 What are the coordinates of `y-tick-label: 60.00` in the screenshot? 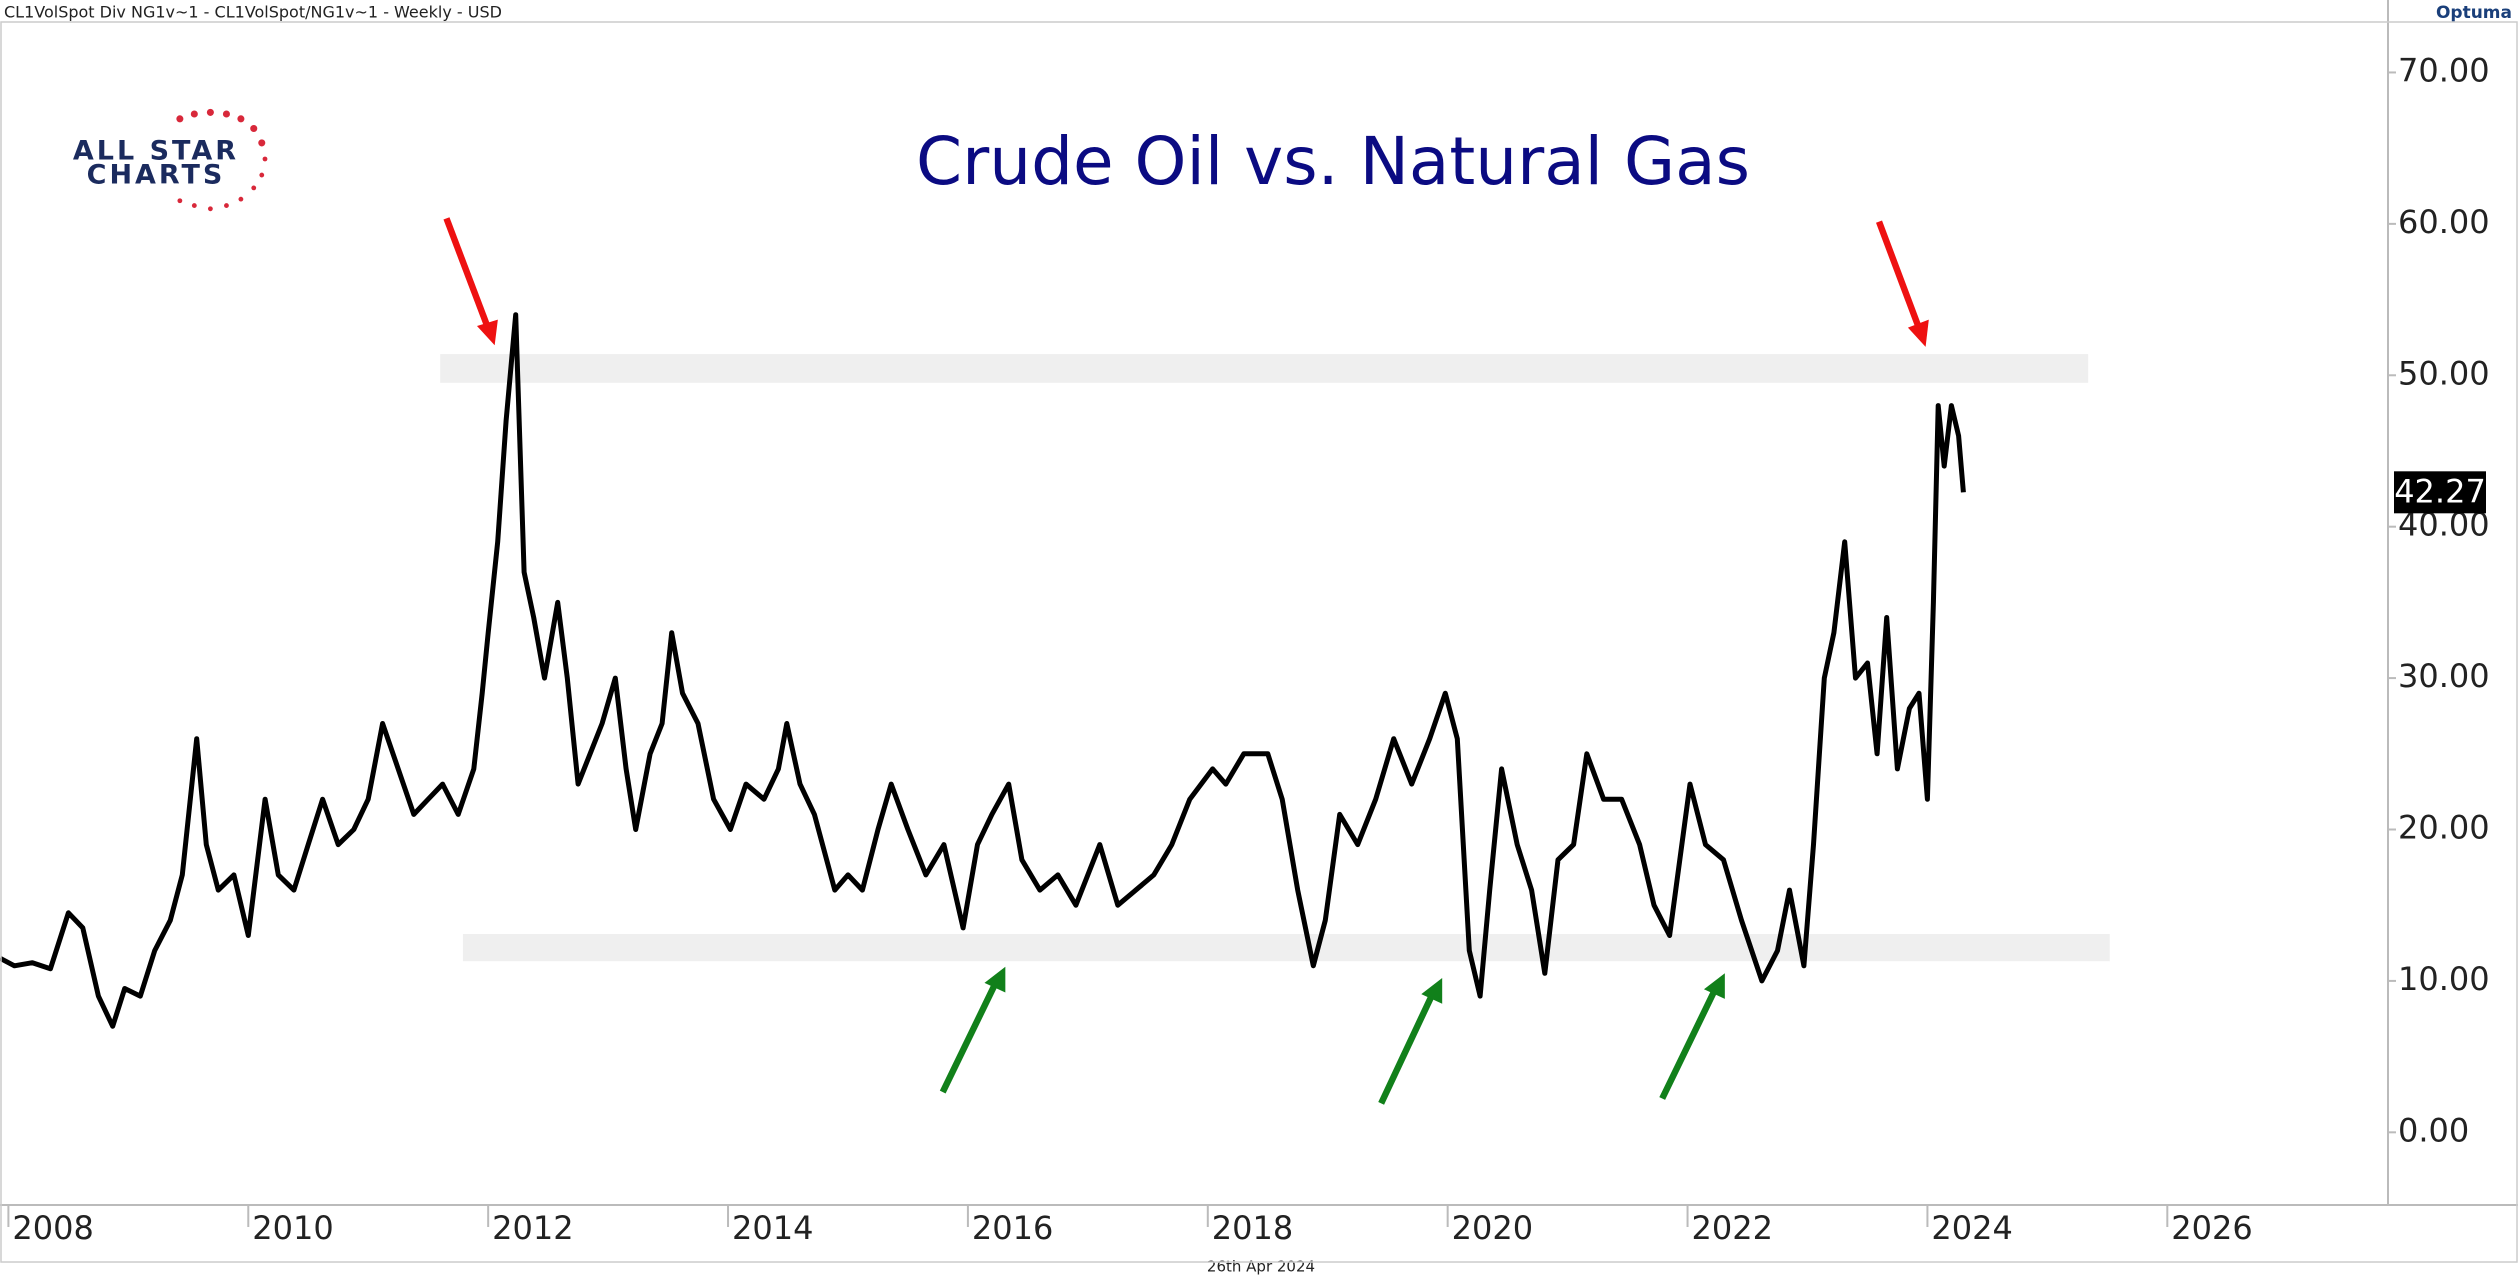 It's located at (2444, 222).